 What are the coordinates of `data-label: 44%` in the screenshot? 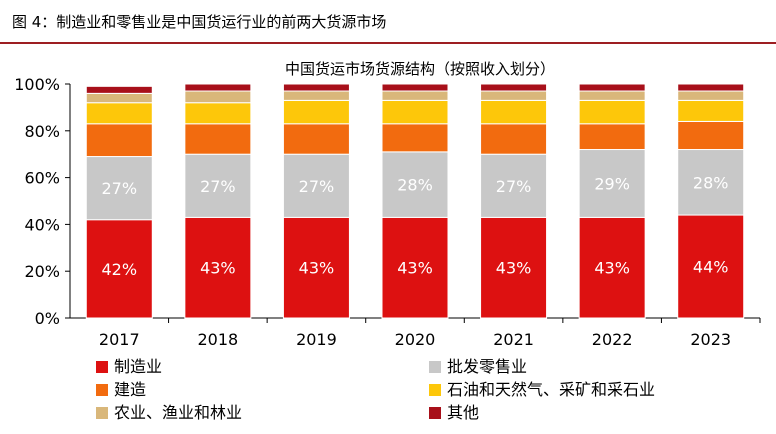 It's located at (711, 267).